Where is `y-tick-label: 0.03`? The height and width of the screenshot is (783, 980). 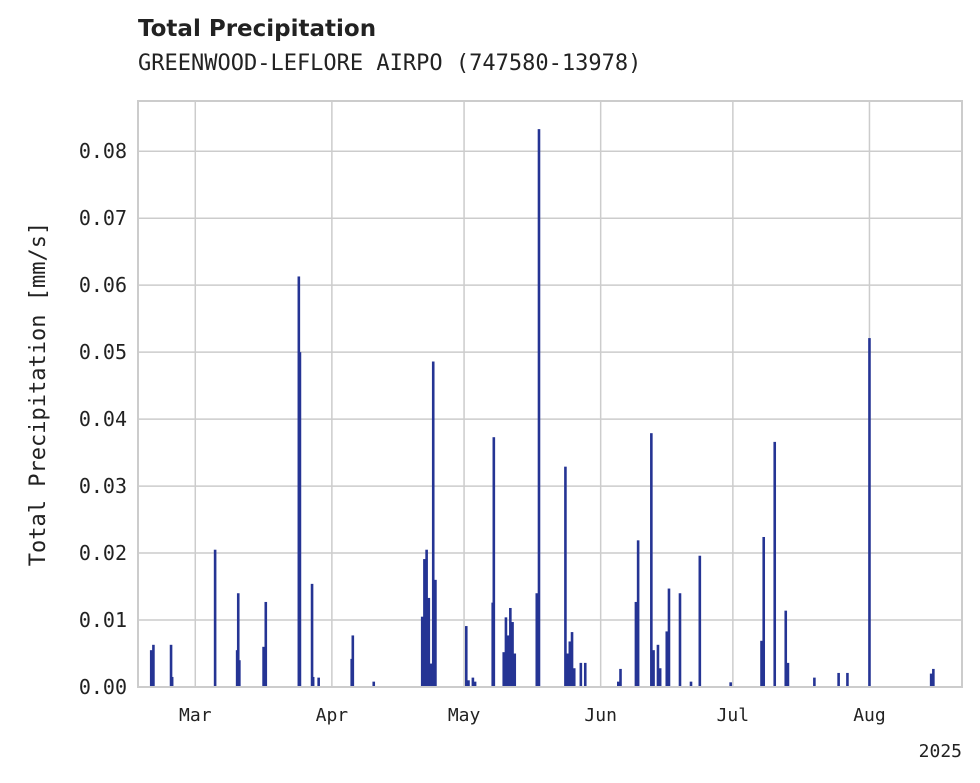
y-tick-label: 0.03 is located at coordinates (103, 486).